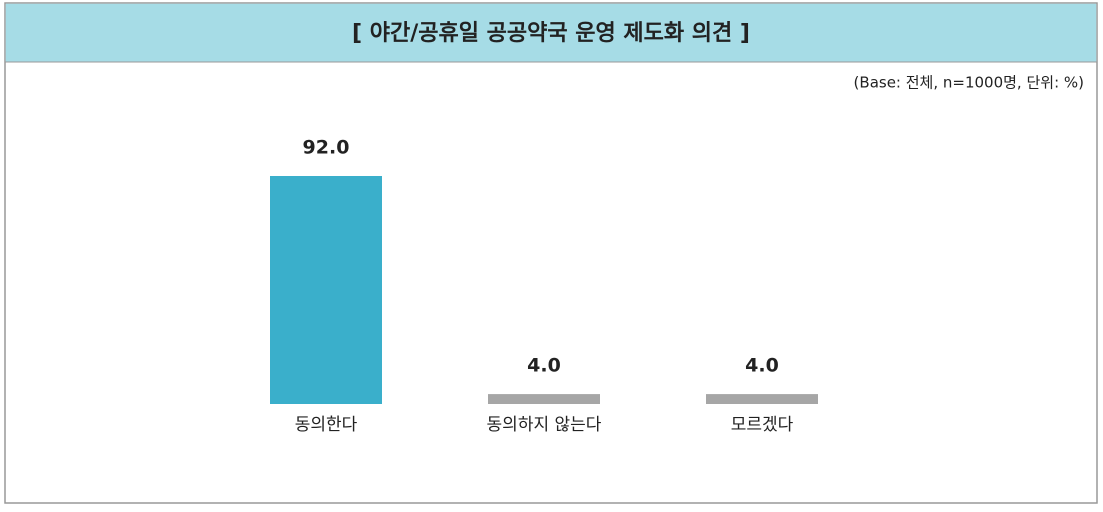 Image resolution: width=1103 pixels, height=512 pixels. I want to click on chart-title: [ 야간/공휴일 공공약국 운영 제도화 의견 ], so click(551, 33).